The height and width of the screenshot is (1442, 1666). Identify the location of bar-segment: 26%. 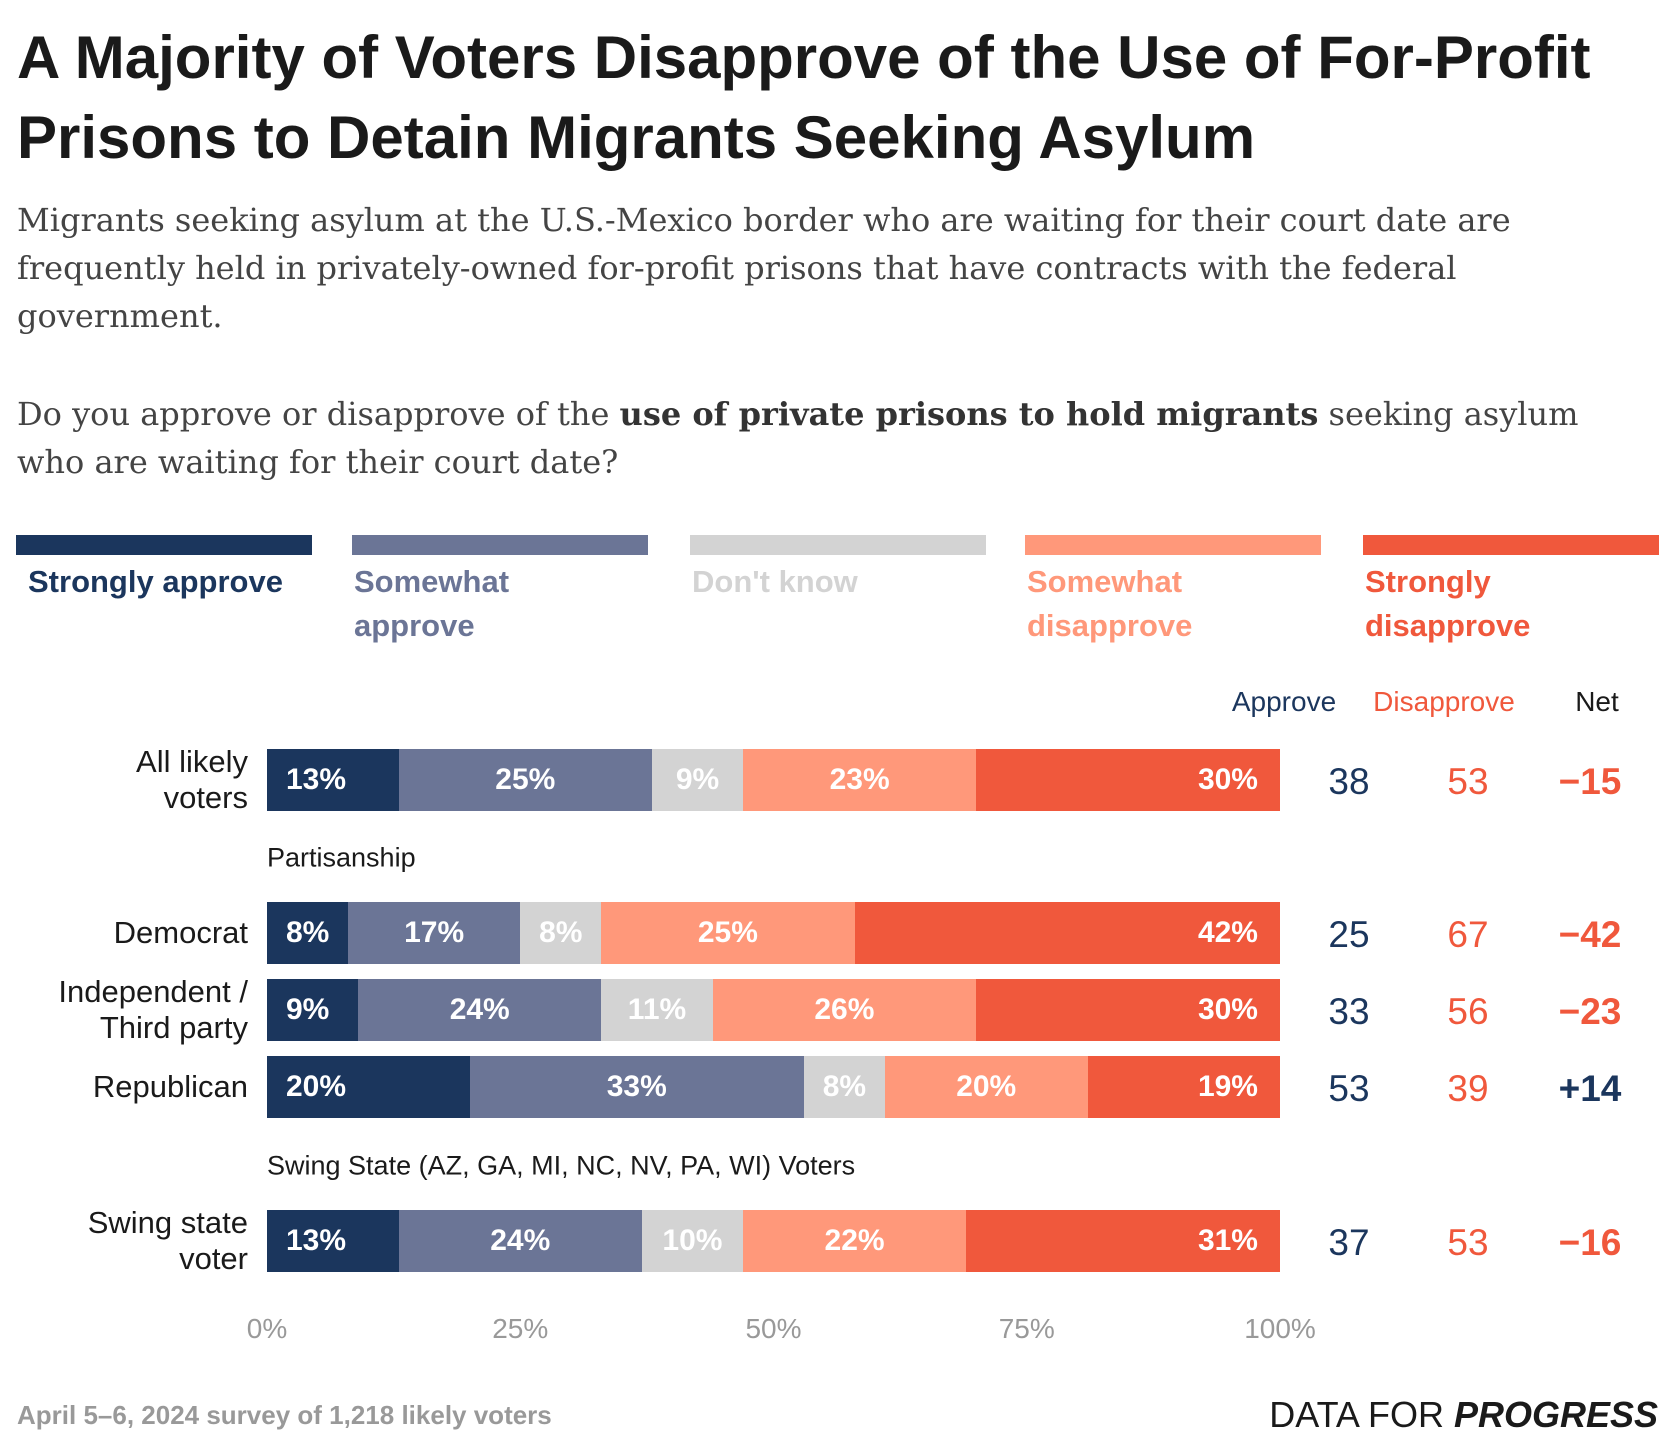
(844, 1010).